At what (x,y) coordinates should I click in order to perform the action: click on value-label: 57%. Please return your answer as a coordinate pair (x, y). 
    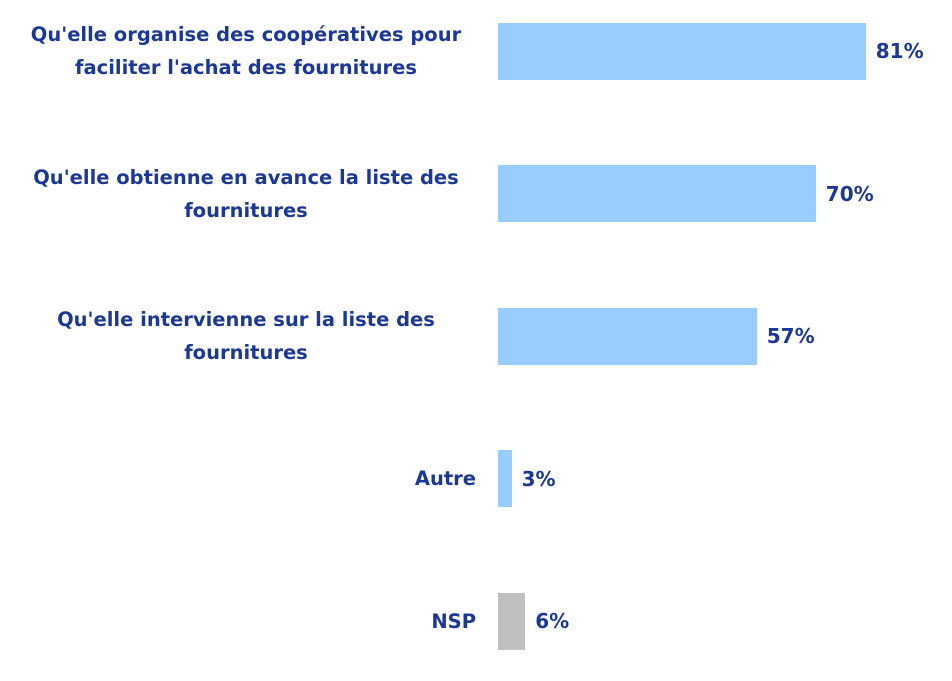
    Looking at the image, I should click on (790, 336).